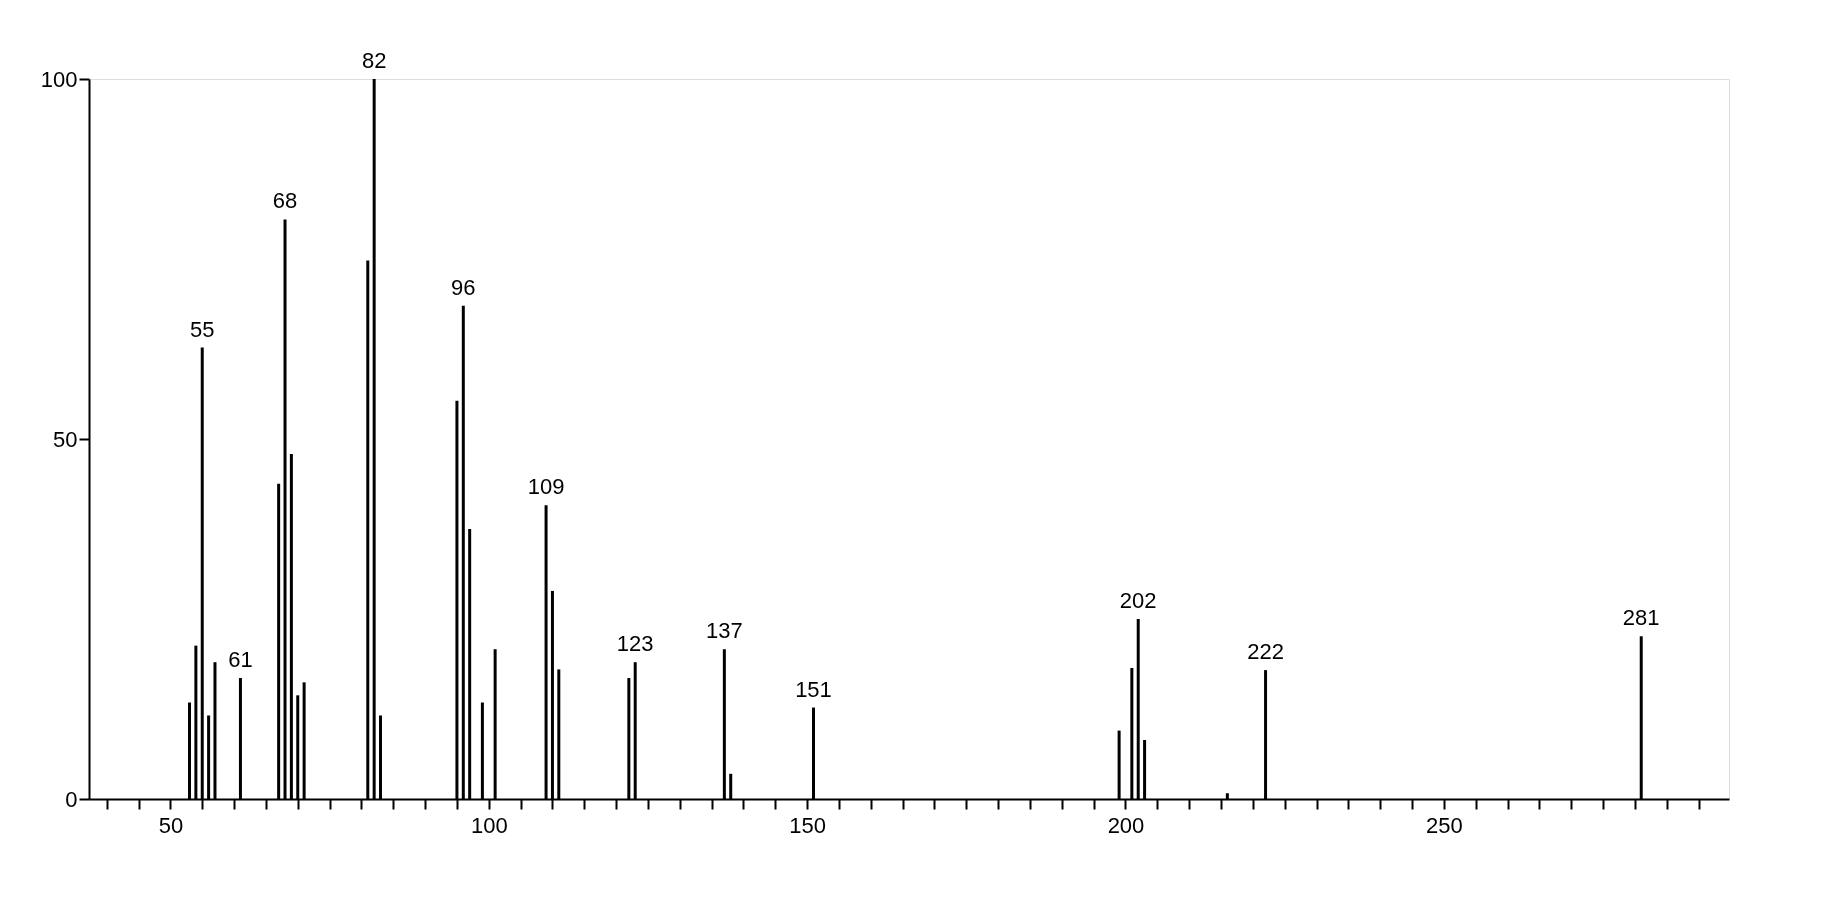  What do you see at coordinates (1126, 825) in the screenshot?
I see `x-tick-label: 200` at bounding box center [1126, 825].